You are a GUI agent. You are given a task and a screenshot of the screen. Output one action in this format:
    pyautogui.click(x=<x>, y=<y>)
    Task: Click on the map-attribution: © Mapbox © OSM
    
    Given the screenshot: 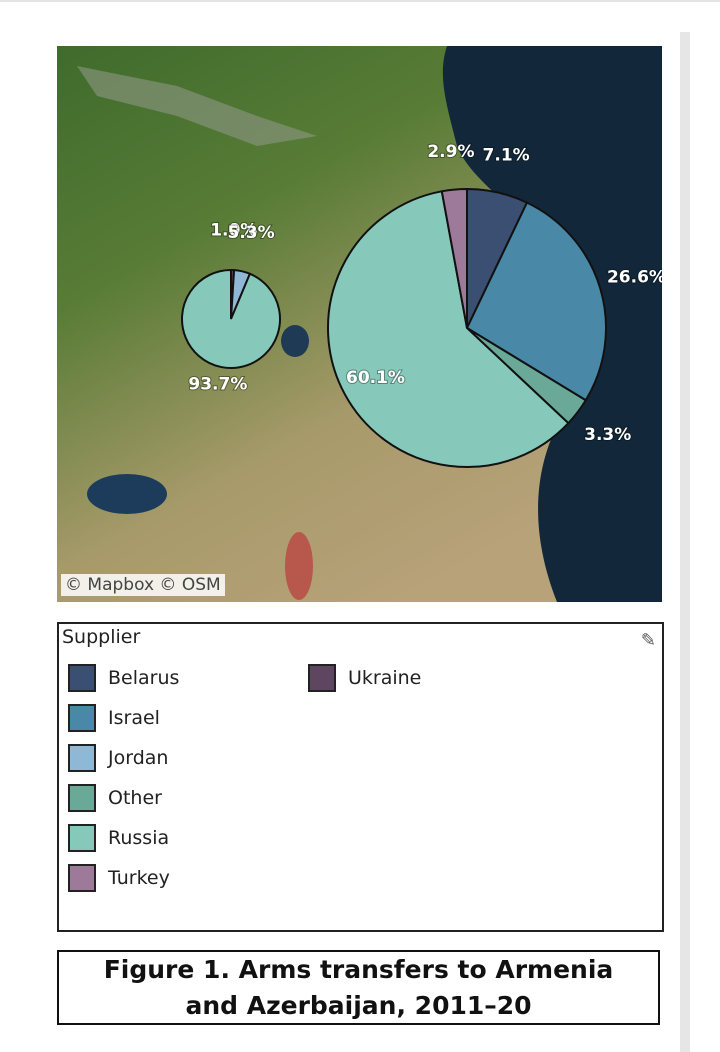 What is the action you would take?
    pyautogui.click(x=143, y=585)
    